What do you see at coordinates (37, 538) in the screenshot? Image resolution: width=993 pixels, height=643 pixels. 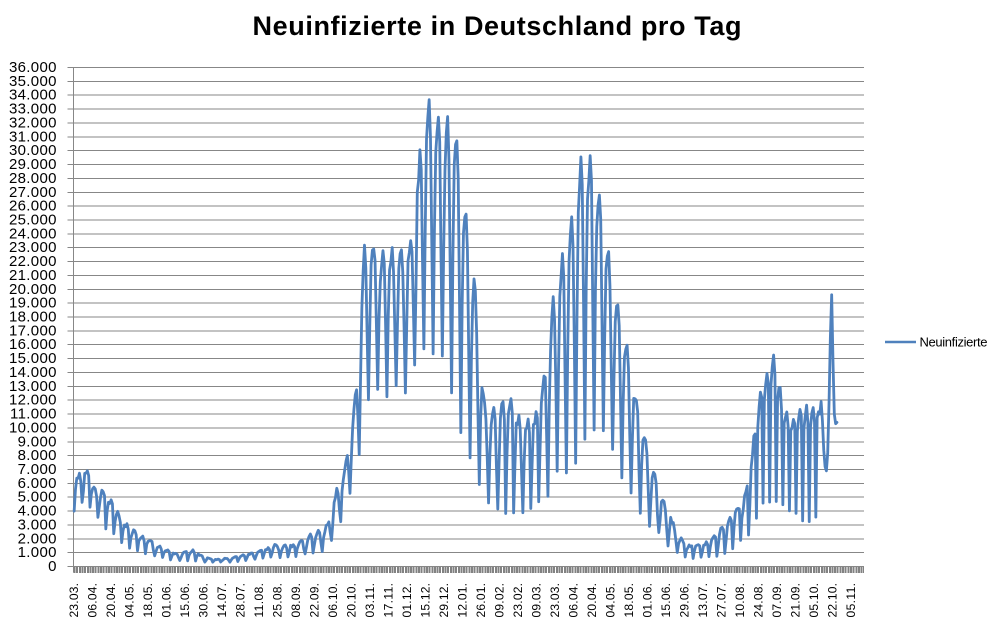 I see `svg-text: 2.000` at bounding box center [37, 538].